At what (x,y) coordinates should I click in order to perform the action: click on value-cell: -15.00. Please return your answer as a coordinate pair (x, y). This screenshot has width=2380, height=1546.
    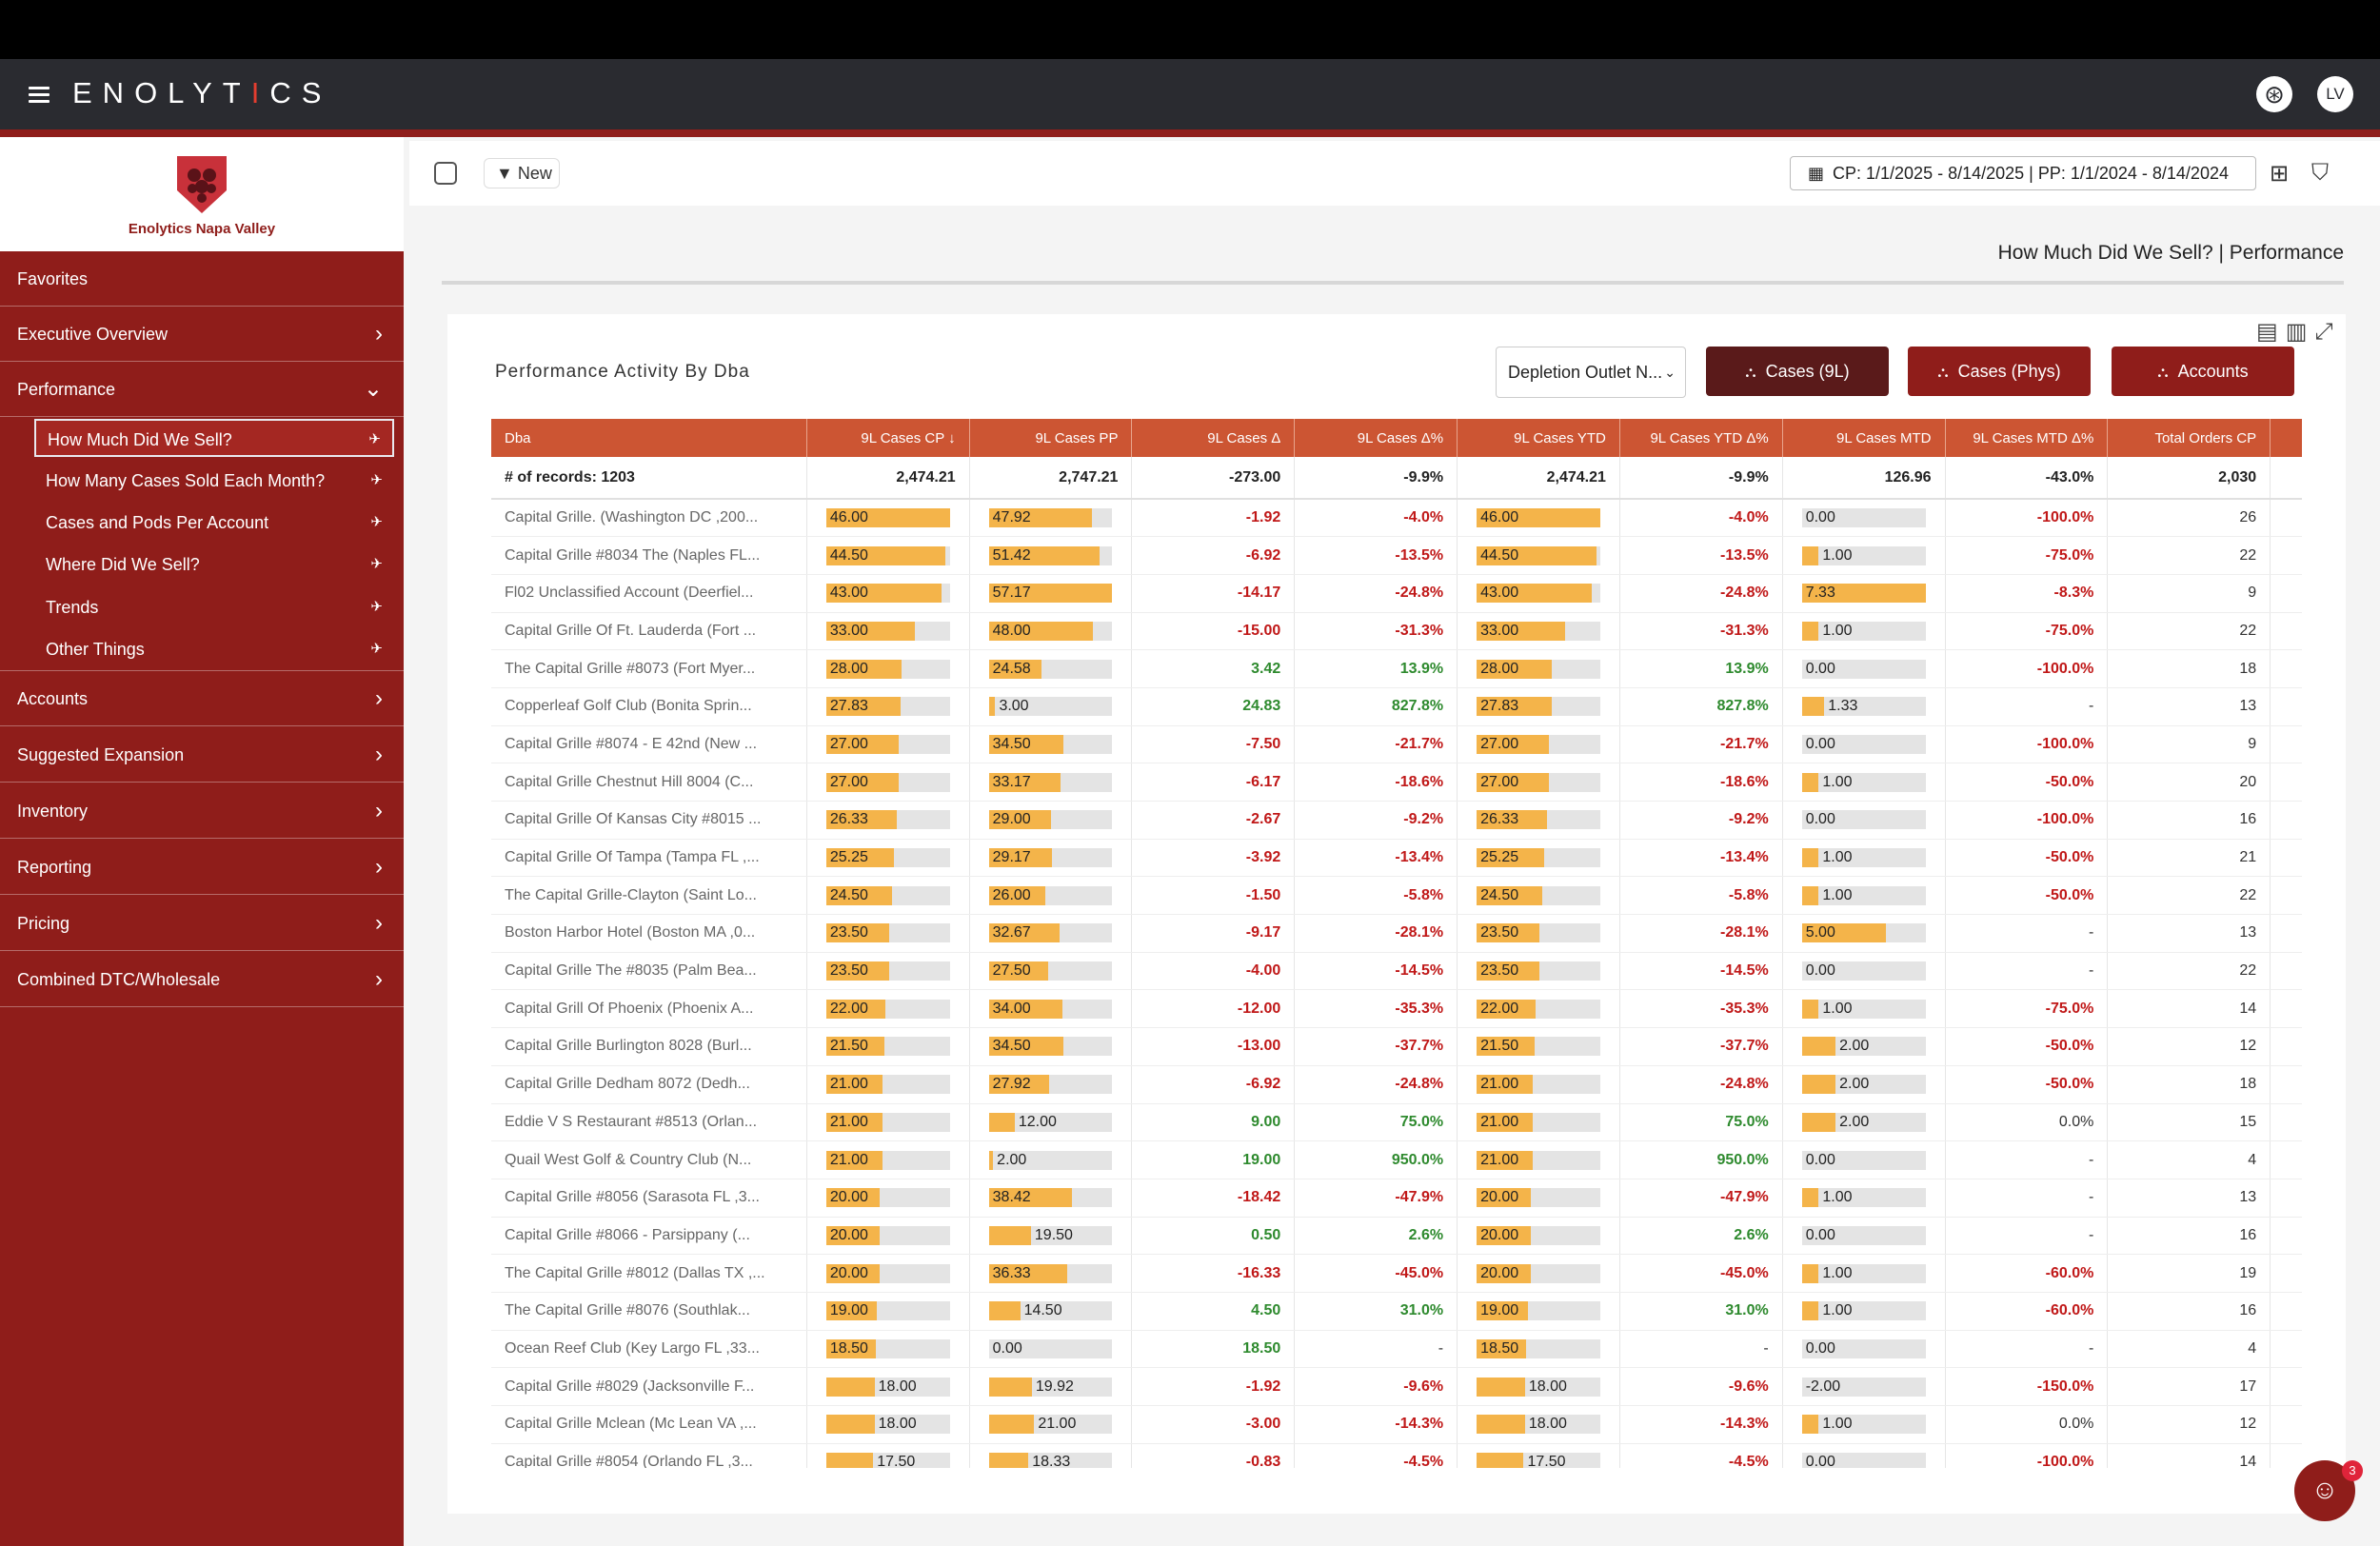
    Looking at the image, I should click on (1213, 631).